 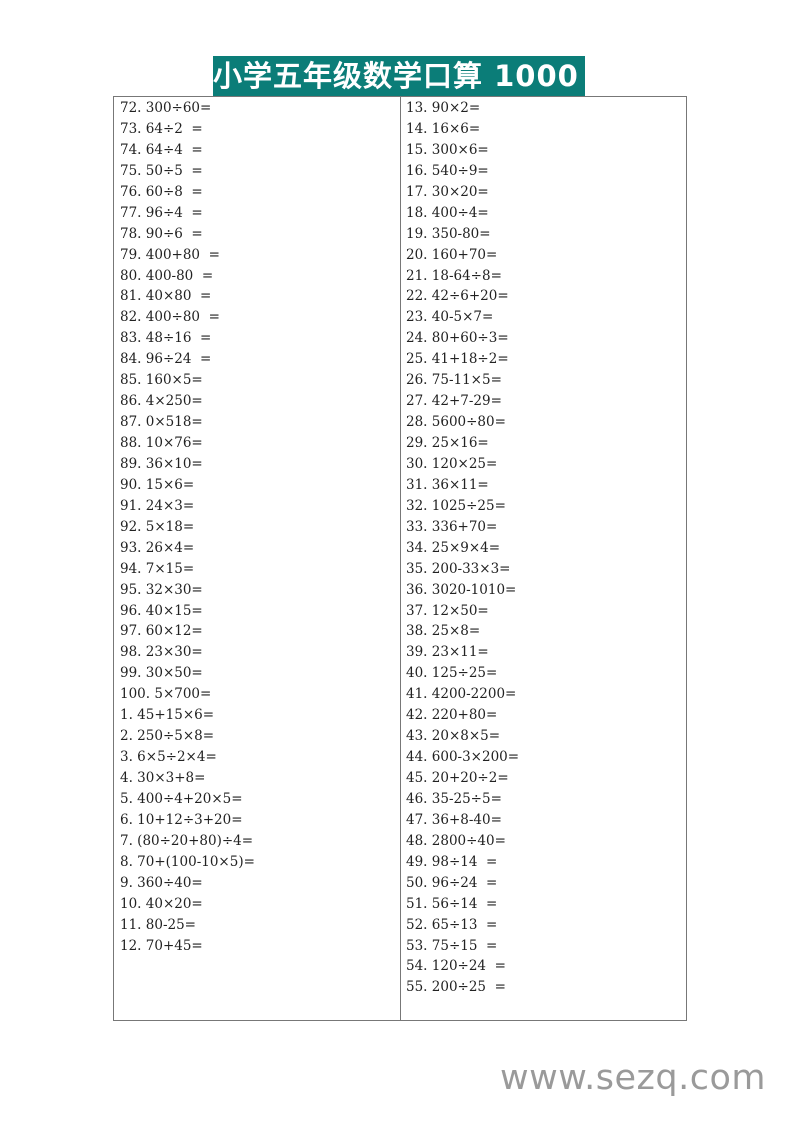 I want to click on column-divider, so click(x=400, y=558).